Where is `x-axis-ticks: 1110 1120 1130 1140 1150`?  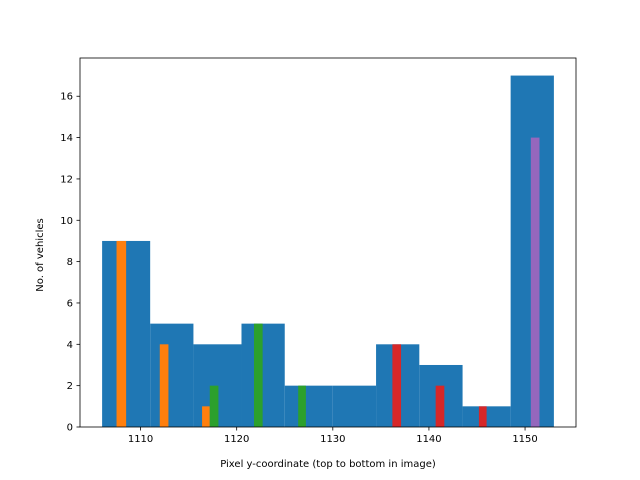 x-axis-ticks: 1110 1120 1130 1140 1150 is located at coordinates (333, 436).